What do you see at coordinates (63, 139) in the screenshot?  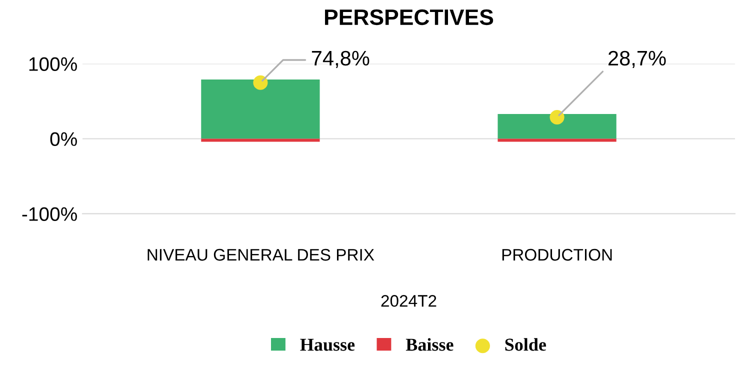 I see `y-tick-label: 0%` at bounding box center [63, 139].